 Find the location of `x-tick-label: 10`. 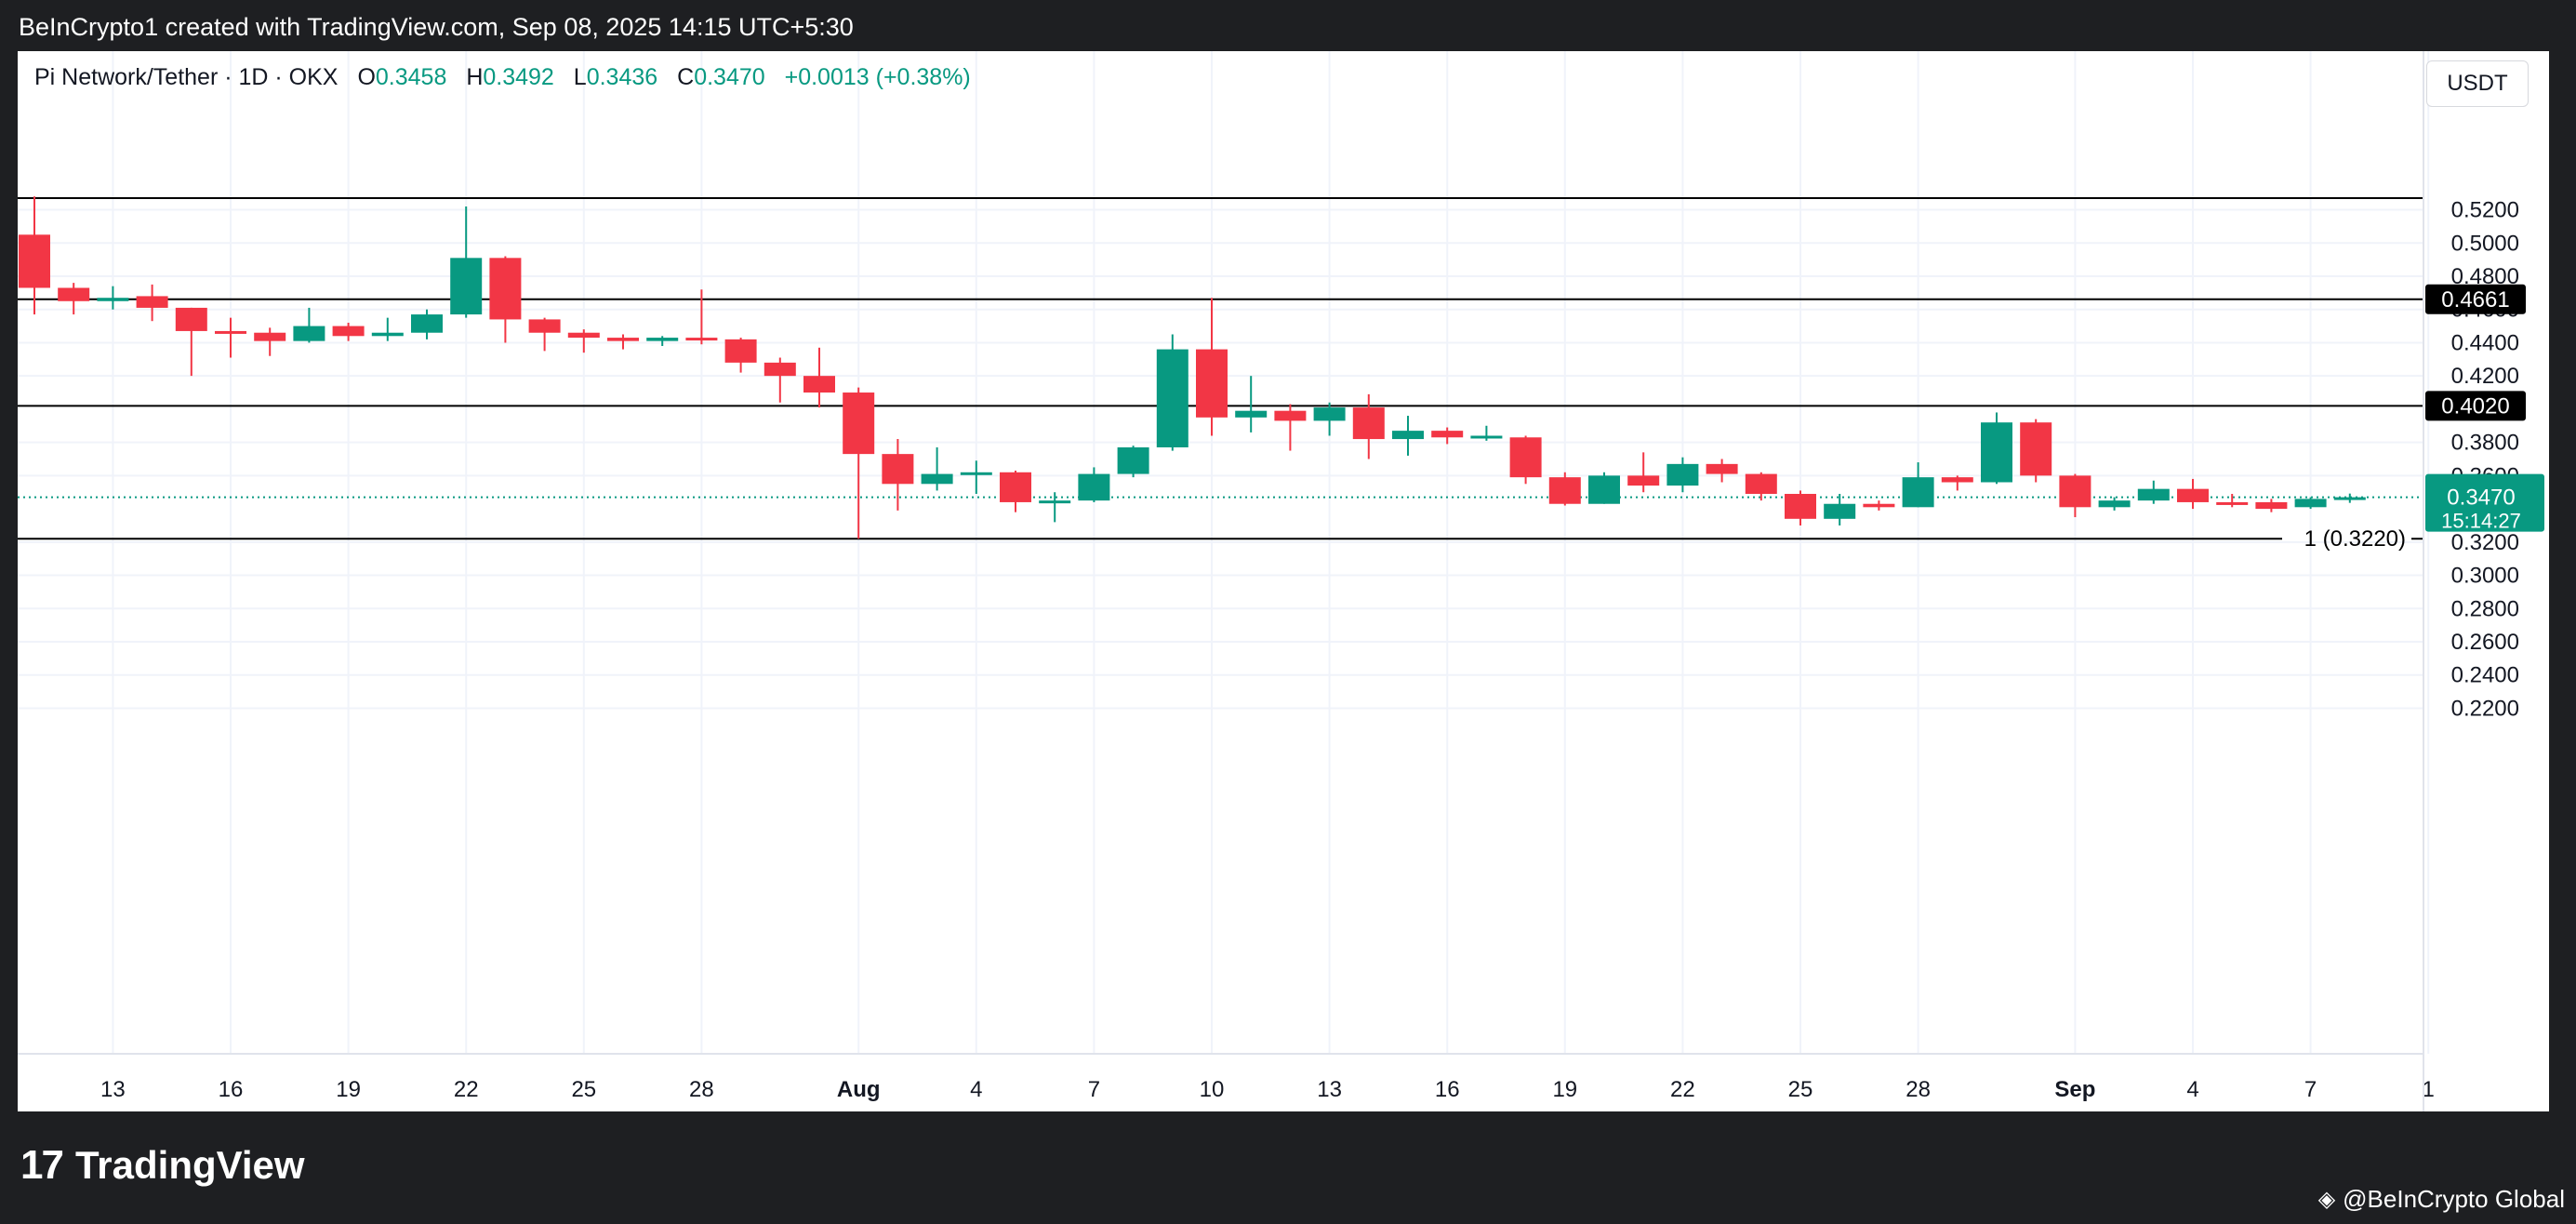

x-tick-label: 10 is located at coordinates (1212, 1089).